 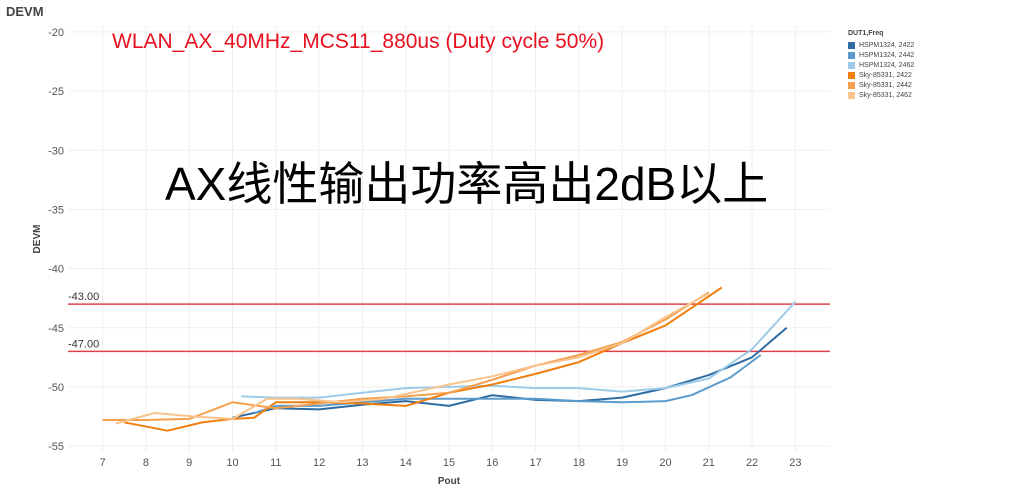 What do you see at coordinates (362, 463) in the screenshot?
I see `x-tick-label: 13` at bounding box center [362, 463].